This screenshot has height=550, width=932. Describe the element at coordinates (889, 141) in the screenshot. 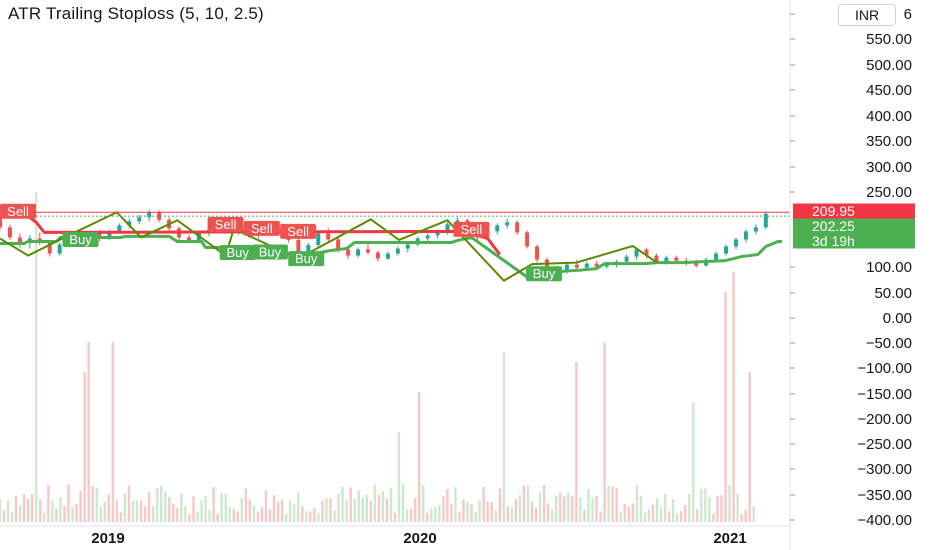

I see `price-tick-label: 350.00` at that location.